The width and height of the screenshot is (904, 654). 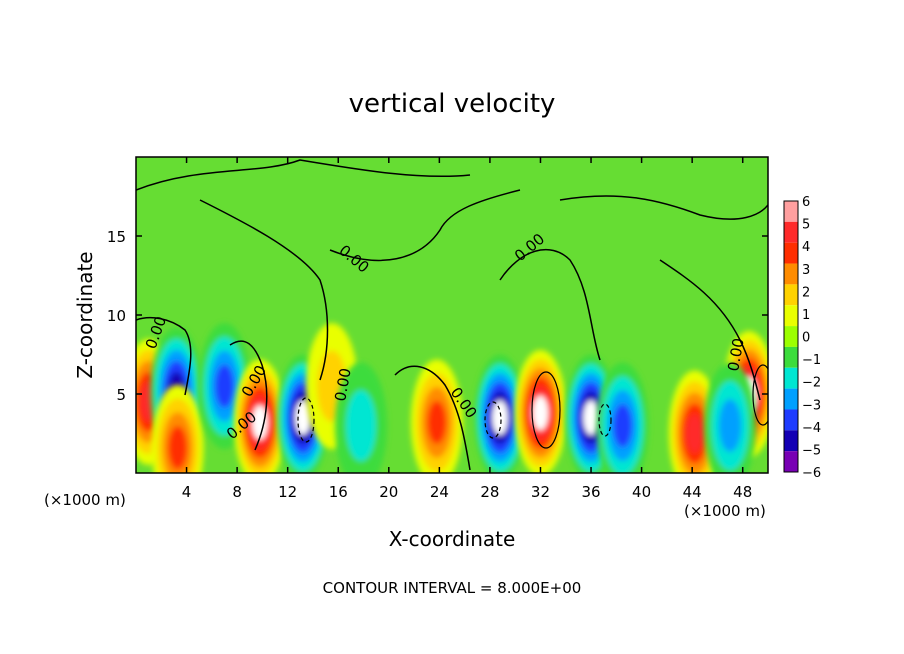 What do you see at coordinates (287, 492) in the screenshot?
I see `x-tick-label: 12` at bounding box center [287, 492].